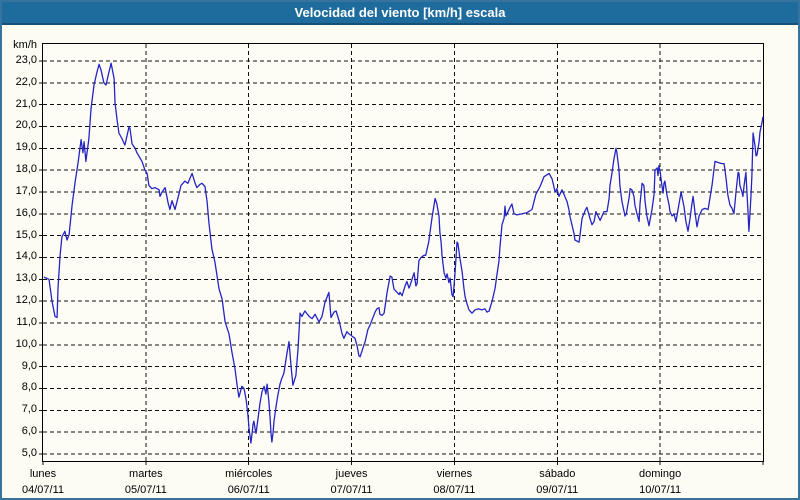 This screenshot has height=500, width=800. I want to click on y-tick-label: 10,0, so click(26, 343).